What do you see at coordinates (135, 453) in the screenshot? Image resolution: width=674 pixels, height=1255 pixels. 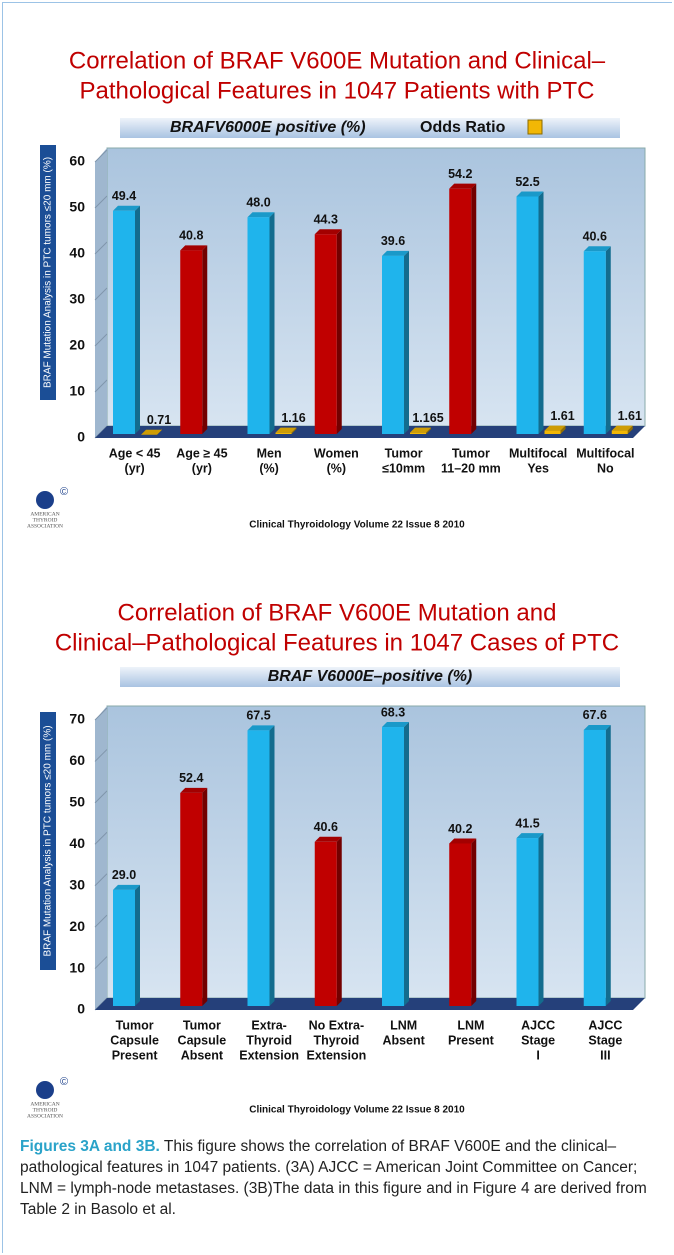 I see `x-tick-label: Age < 45` at bounding box center [135, 453].